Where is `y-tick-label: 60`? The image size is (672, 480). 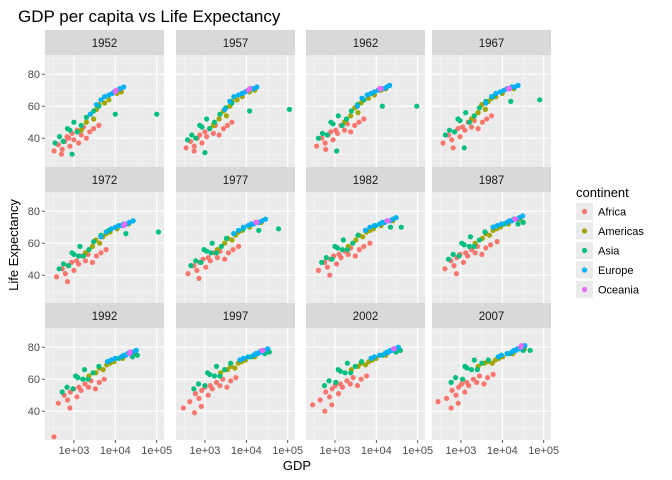
y-tick-label: 60 is located at coordinates (34, 380).